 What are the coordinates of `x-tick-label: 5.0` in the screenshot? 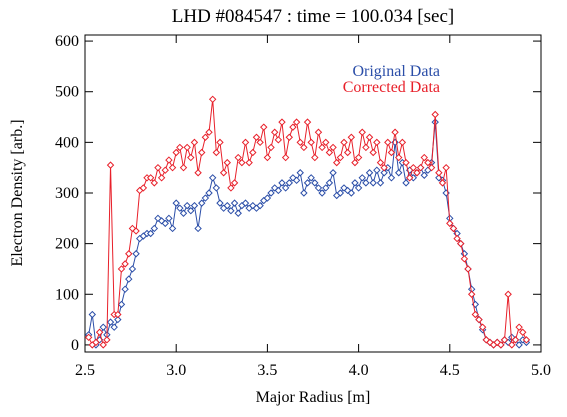 It's located at (541, 370).